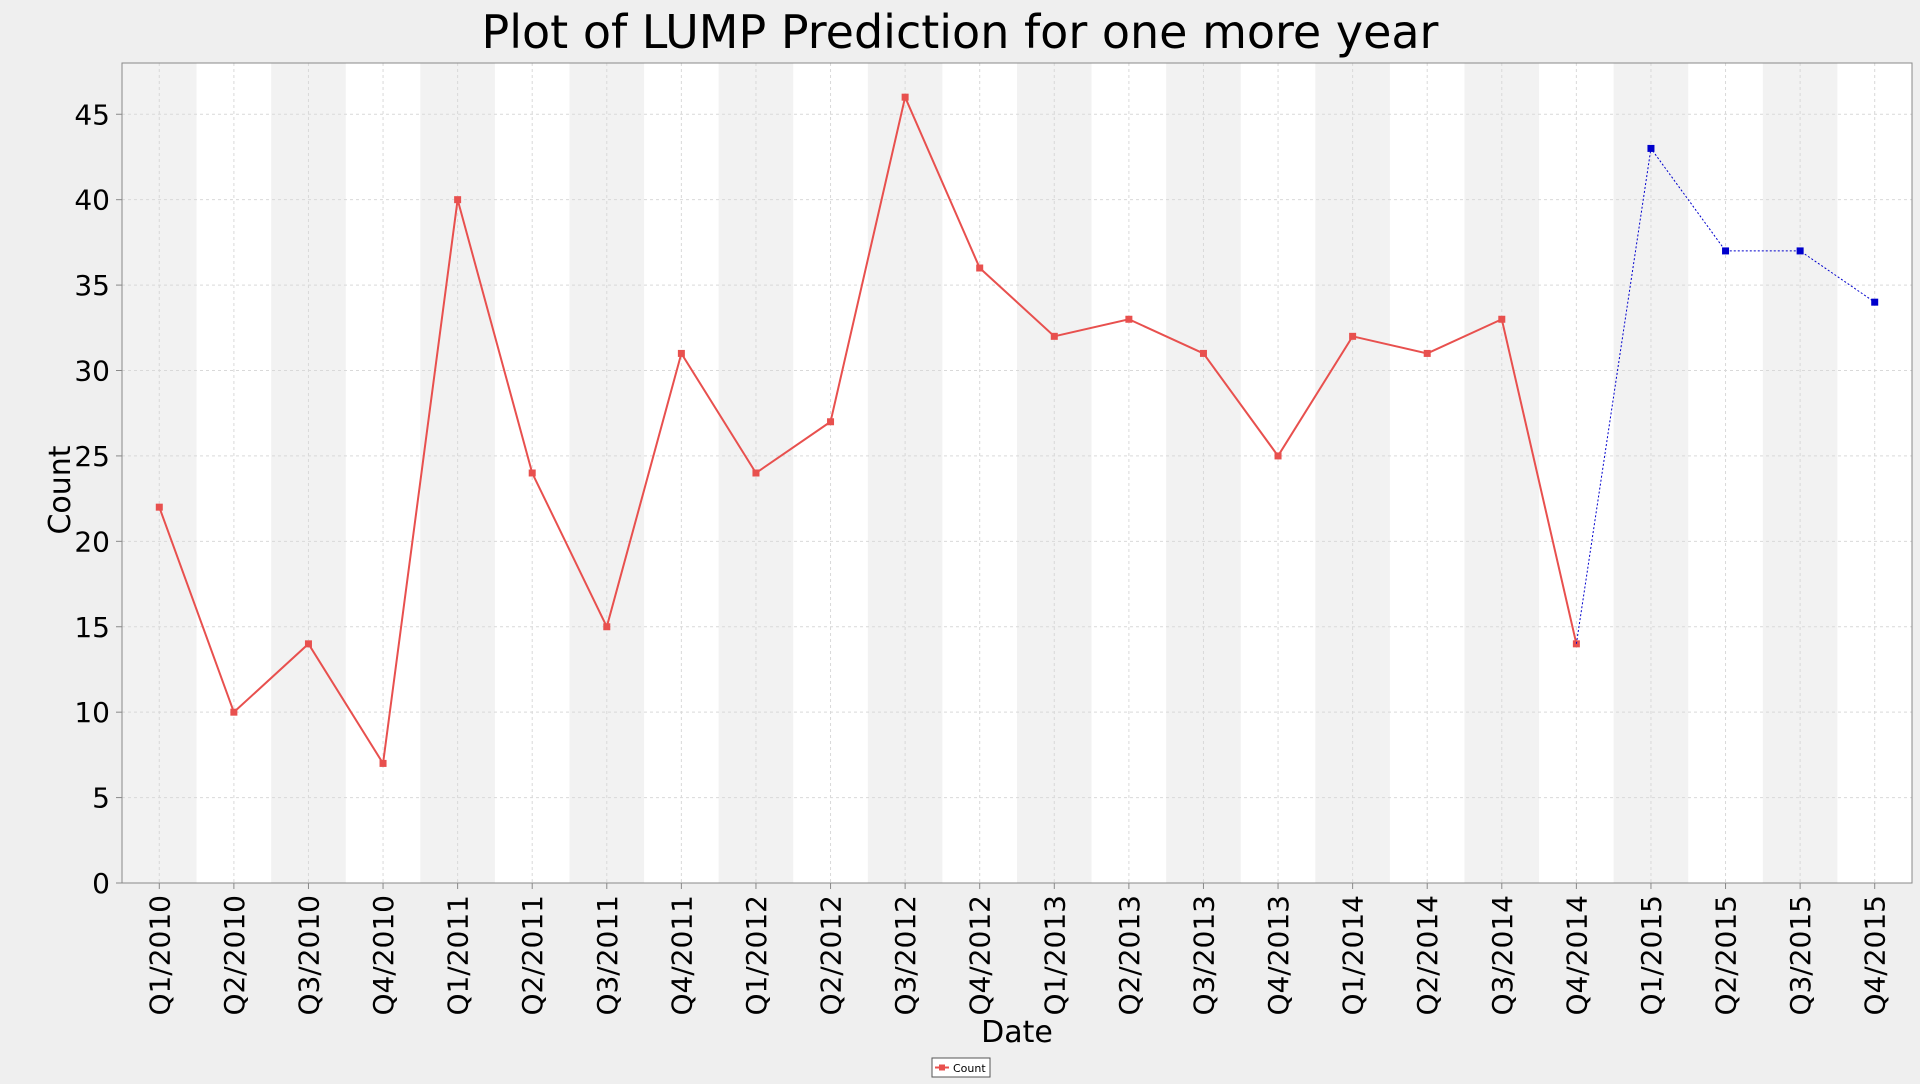  Describe the element at coordinates (1651, 955) in the screenshot. I see `x-tick-label: Q1/2015` at that location.